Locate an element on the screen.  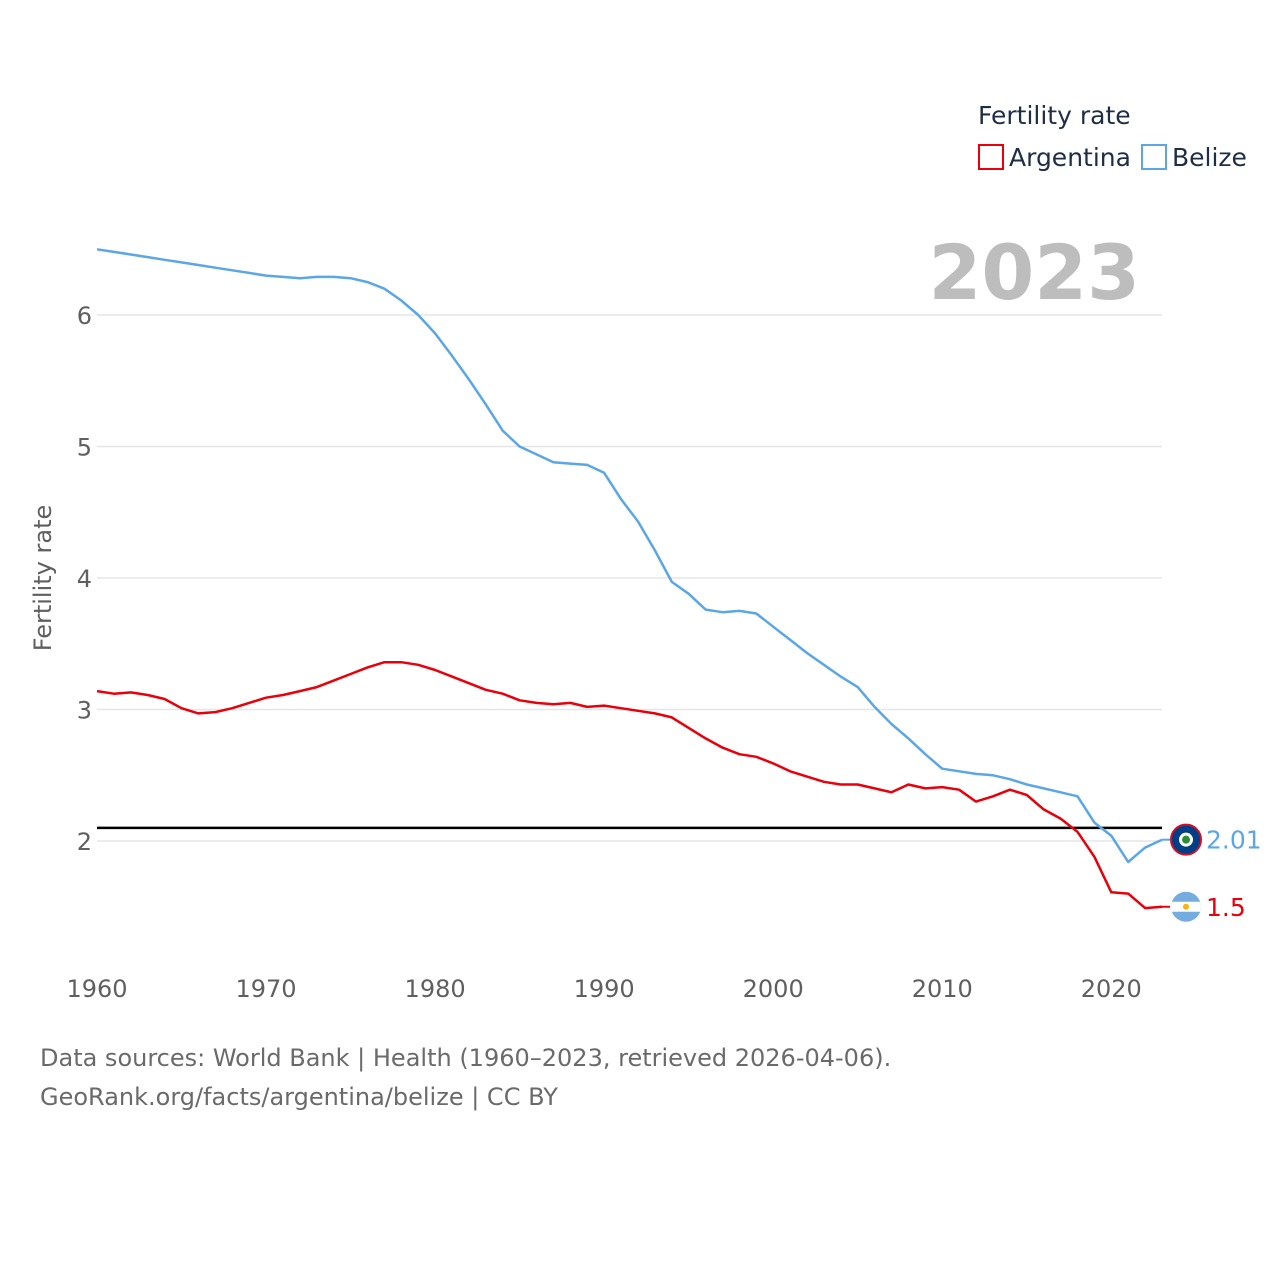
legend-title: Fertility rate is located at coordinates (1054, 115).